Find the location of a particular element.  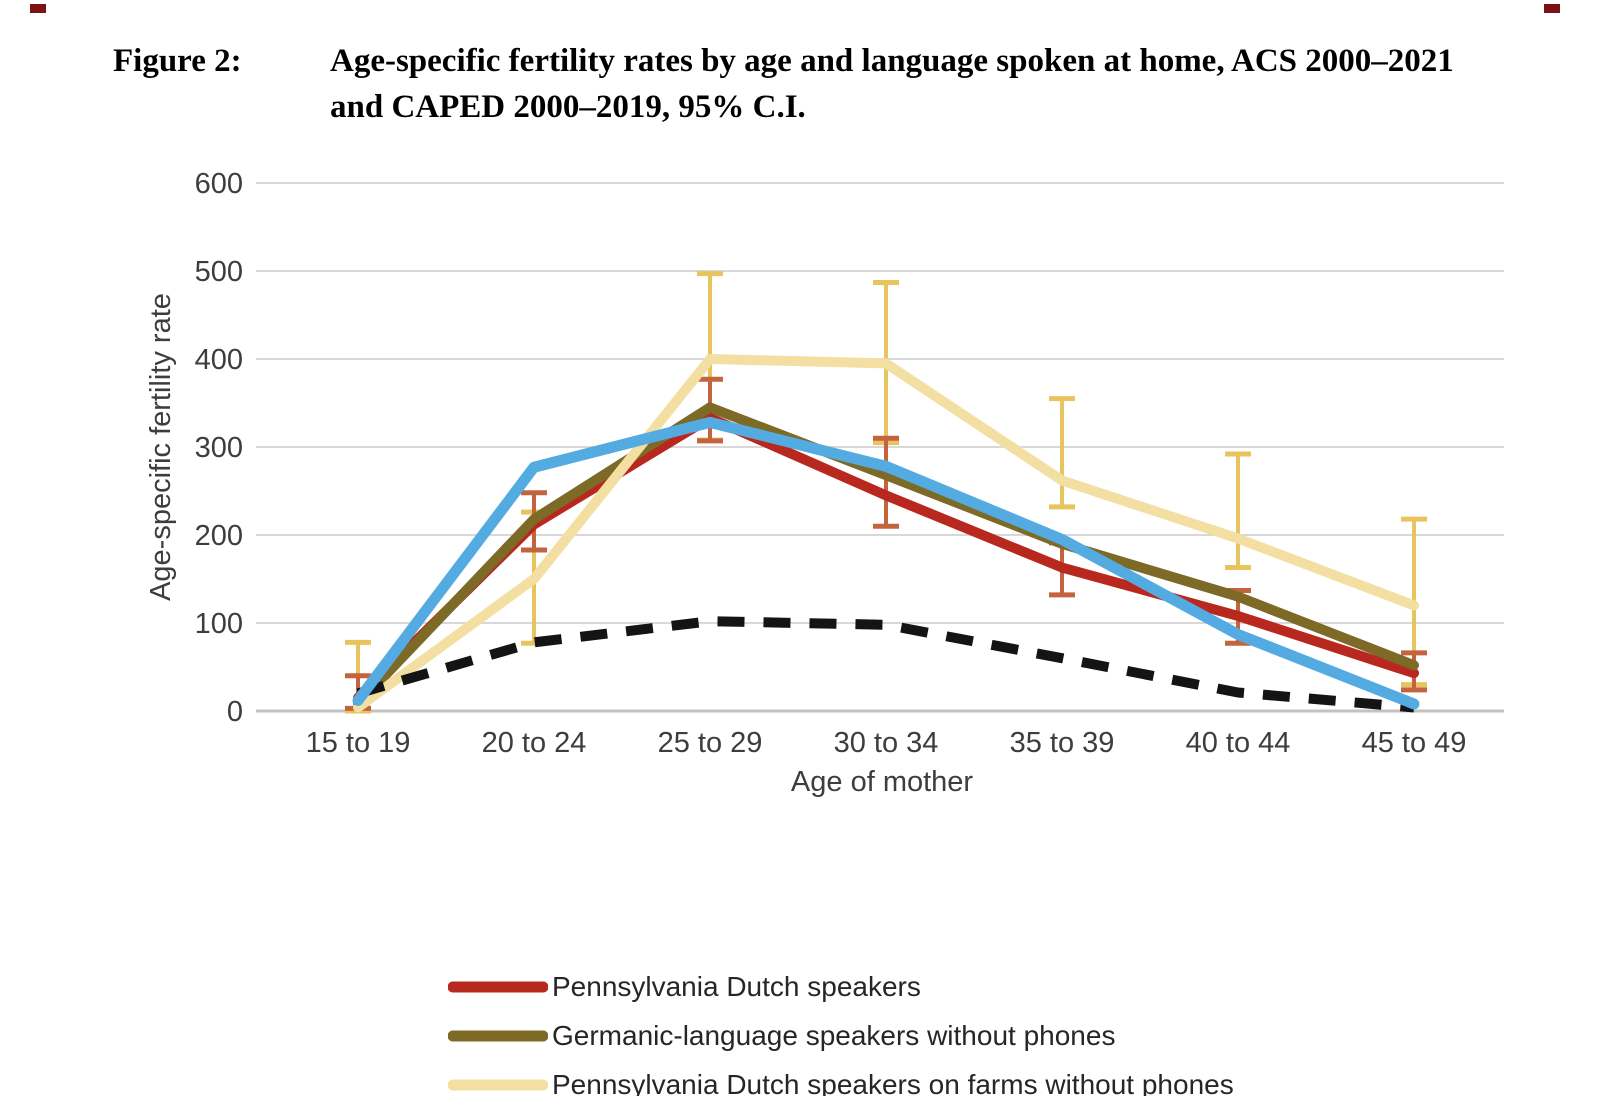

x-tick-label: 15 to 19 is located at coordinates (358, 743).